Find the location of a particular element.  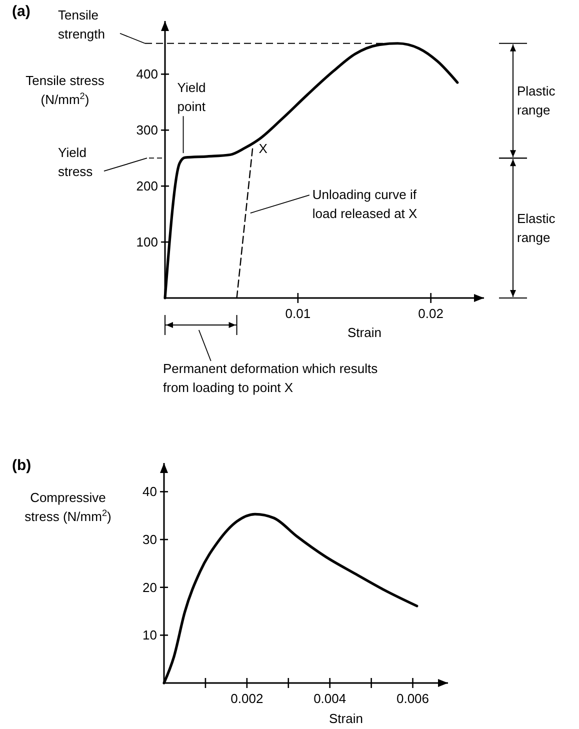

x-tick-label: 0.002 is located at coordinates (247, 698).